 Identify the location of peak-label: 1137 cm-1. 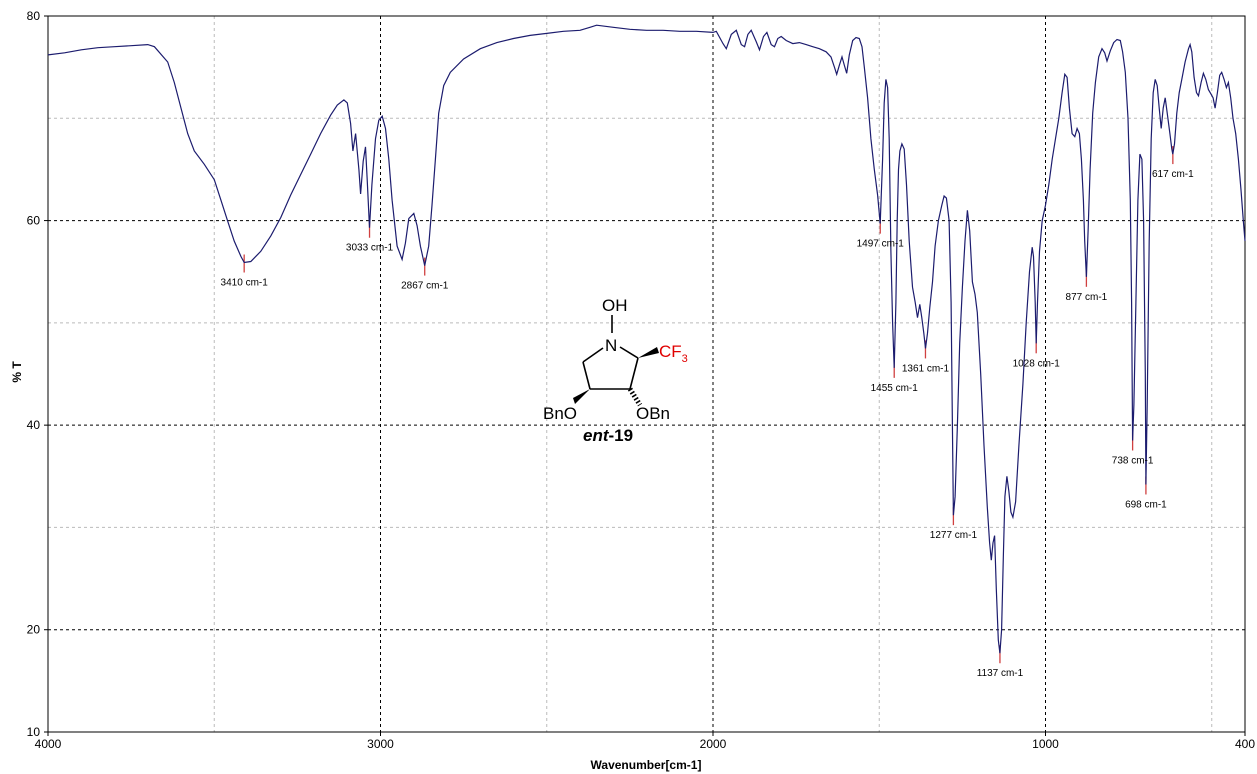
(1000, 673).